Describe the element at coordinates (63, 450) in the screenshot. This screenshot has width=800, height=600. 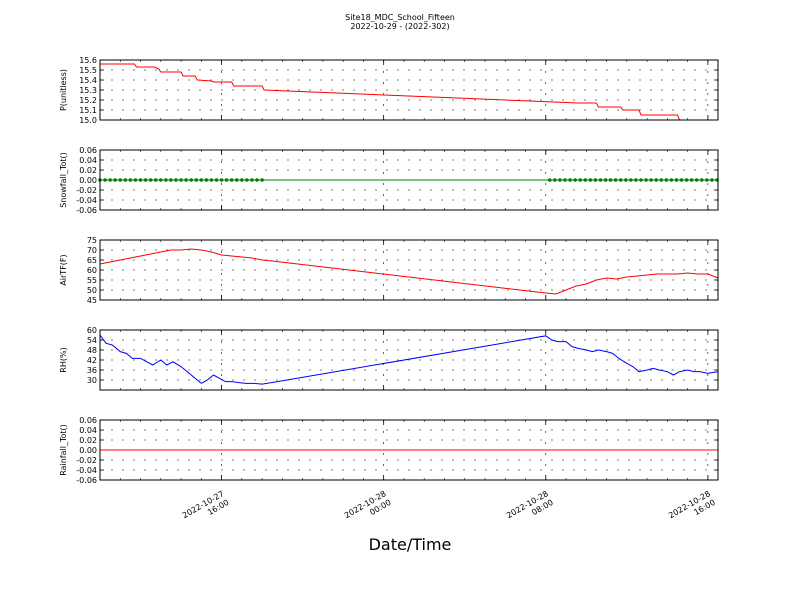
I see `y-axis-label: Rainfall_Tot()` at that location.